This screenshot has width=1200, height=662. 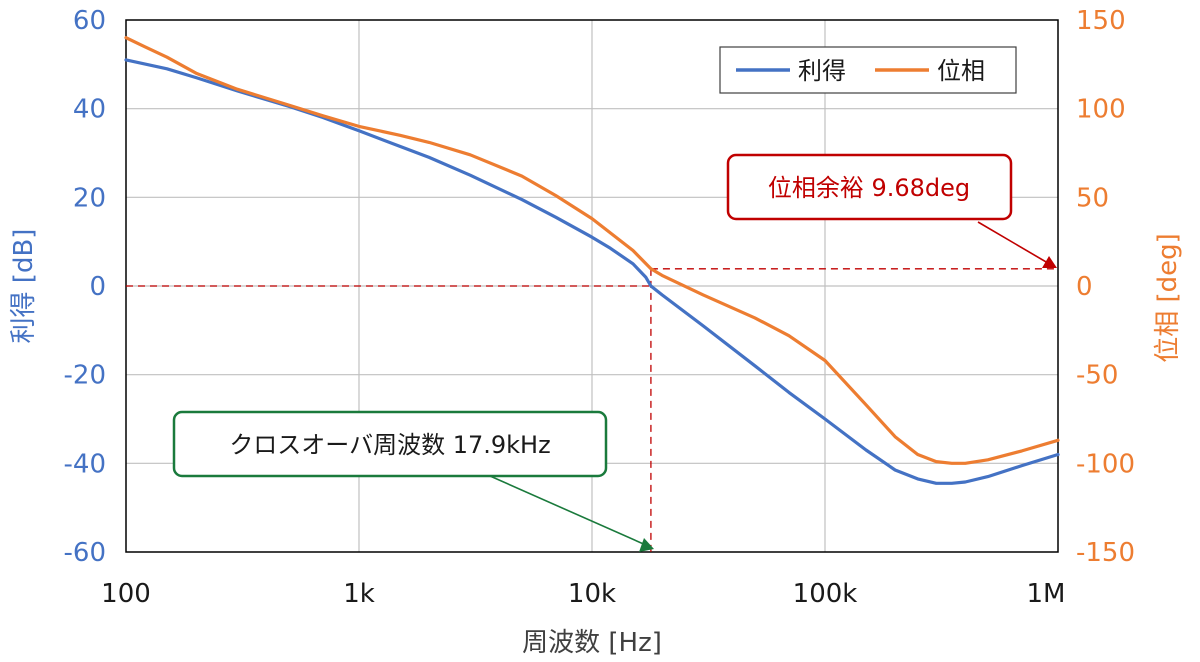 What do you see at coordinates (1168, 298) in the screenshot?
I see `y-axis-right-label: 位相 [deg]` at bounding box center [1168, 298].